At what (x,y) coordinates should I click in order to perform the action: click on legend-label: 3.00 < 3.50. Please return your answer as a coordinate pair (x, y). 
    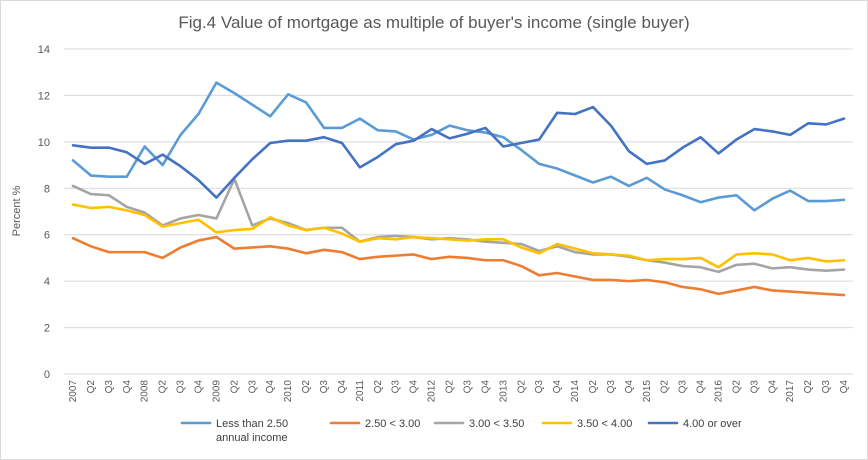
    Looking at the image, I should click on (496, 424).